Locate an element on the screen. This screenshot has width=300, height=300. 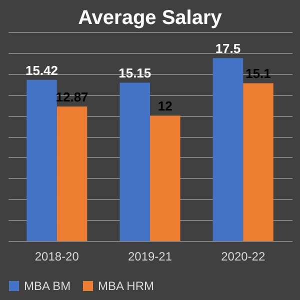
data-label: 15.15 is located at coordinates (135, 73).